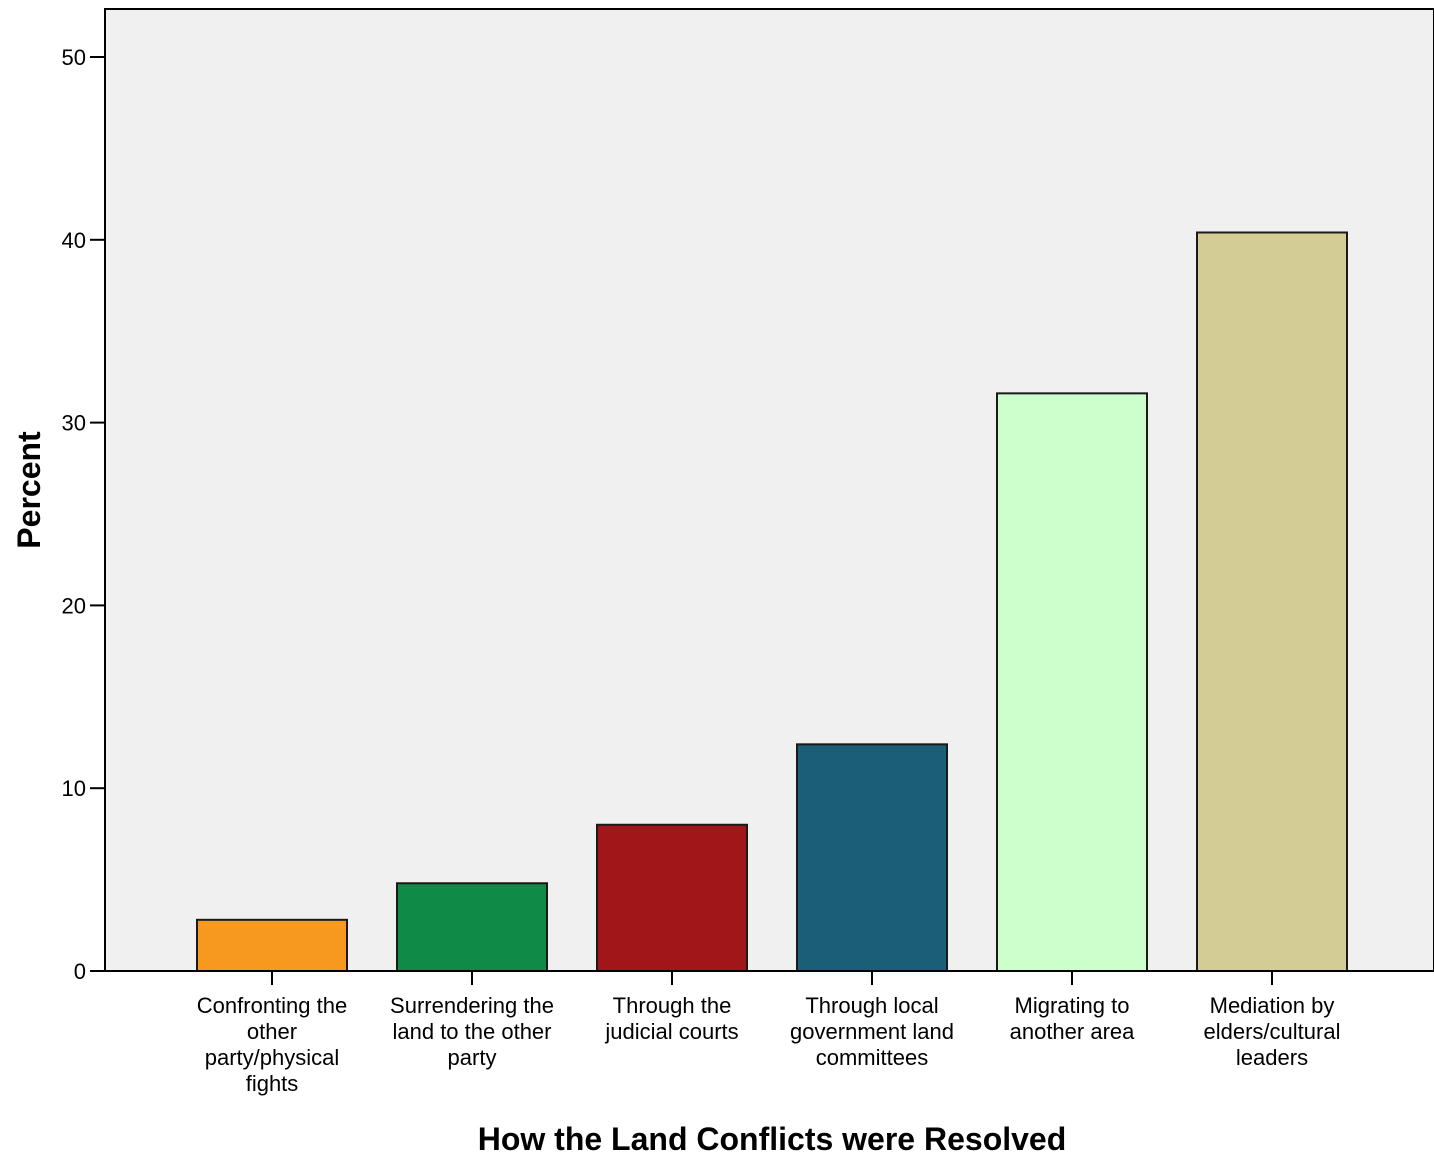  I want to click on x-tick-label: Surrendering the land to the other party, so click(472, 1031).